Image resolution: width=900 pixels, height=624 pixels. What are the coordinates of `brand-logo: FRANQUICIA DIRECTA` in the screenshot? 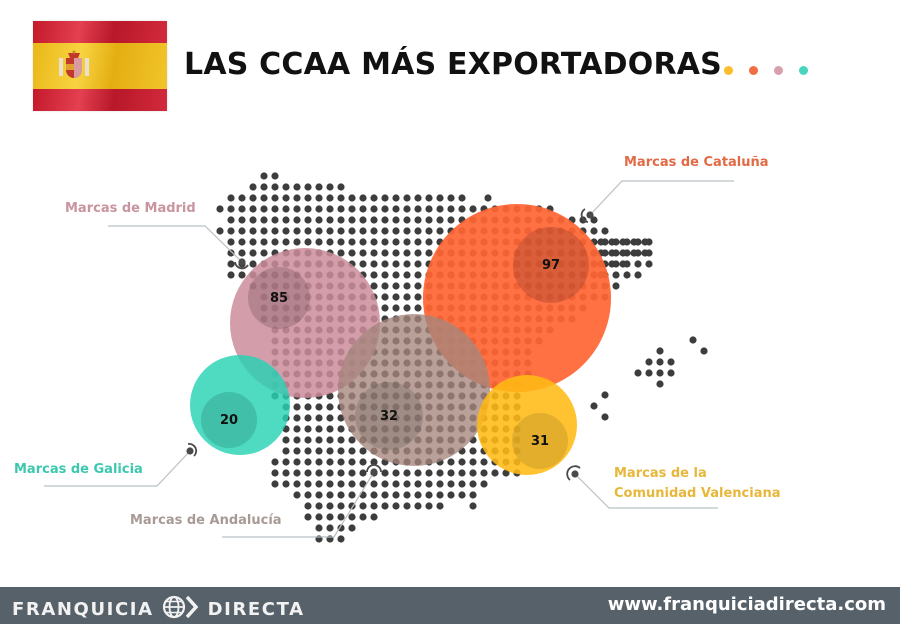 It's located at (158, 609).